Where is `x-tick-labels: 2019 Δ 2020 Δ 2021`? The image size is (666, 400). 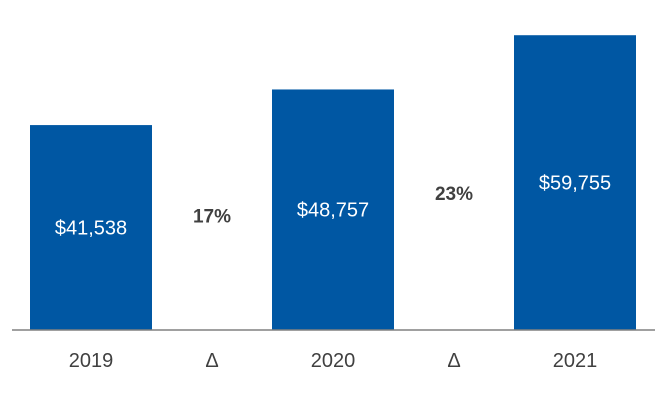 x-tick-labels: 2019 Δ 2020 Δ 2021 is located at coordinates (333, 361).